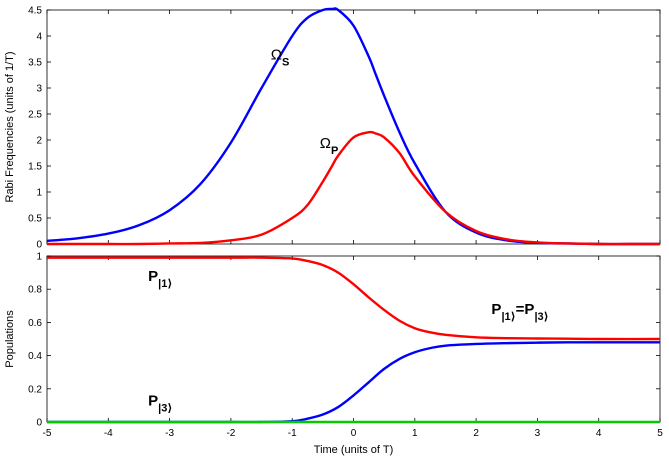 This screenshot has width=669, height=465. I want to click on y-tick-label: 3, so click(39, 89).